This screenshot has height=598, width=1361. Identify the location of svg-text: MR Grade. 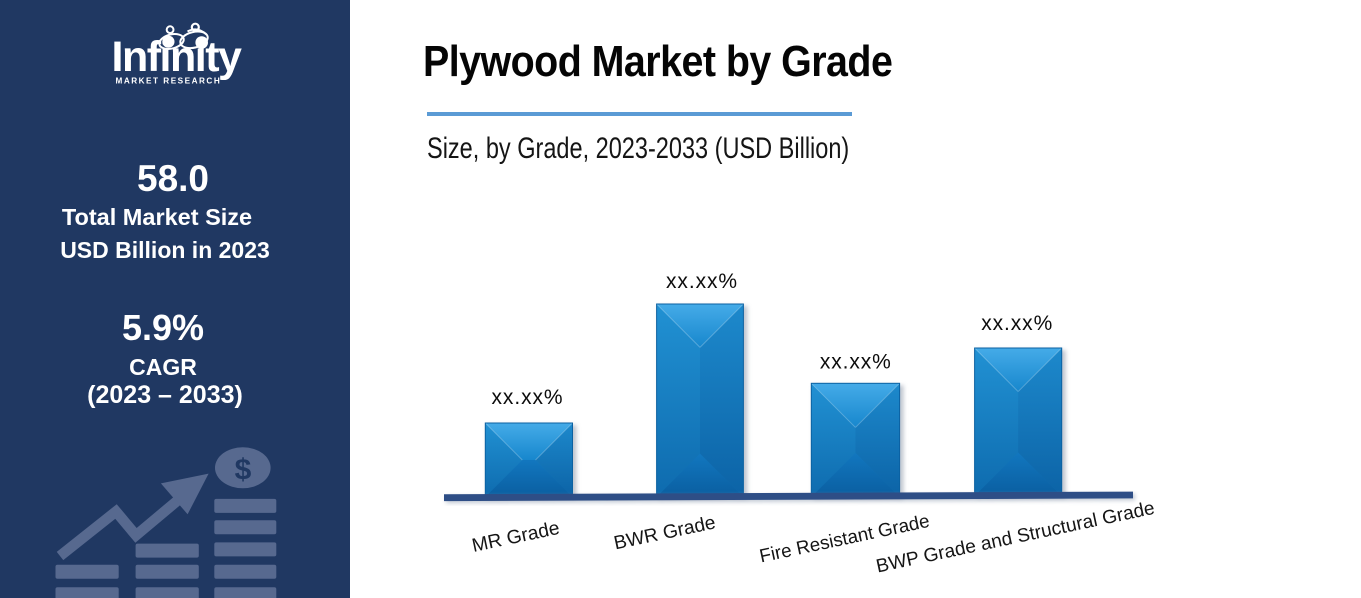
(515, 537).